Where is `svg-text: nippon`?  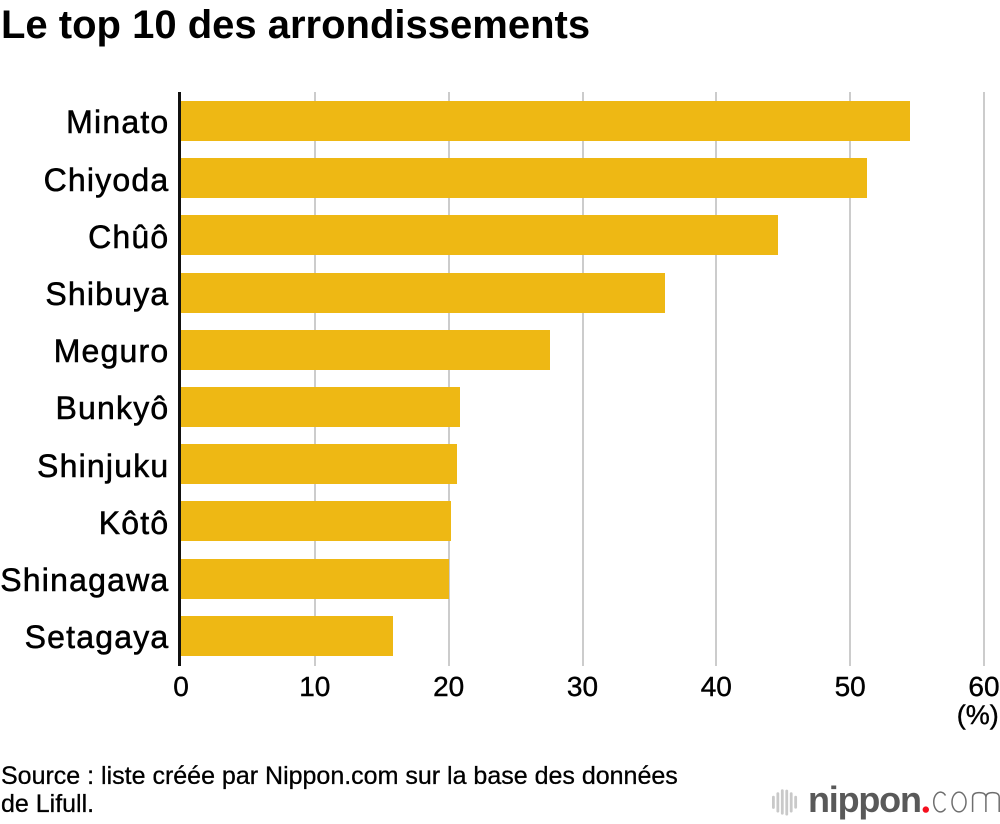 svg-text: nippon is located at coordinates (864, 799).